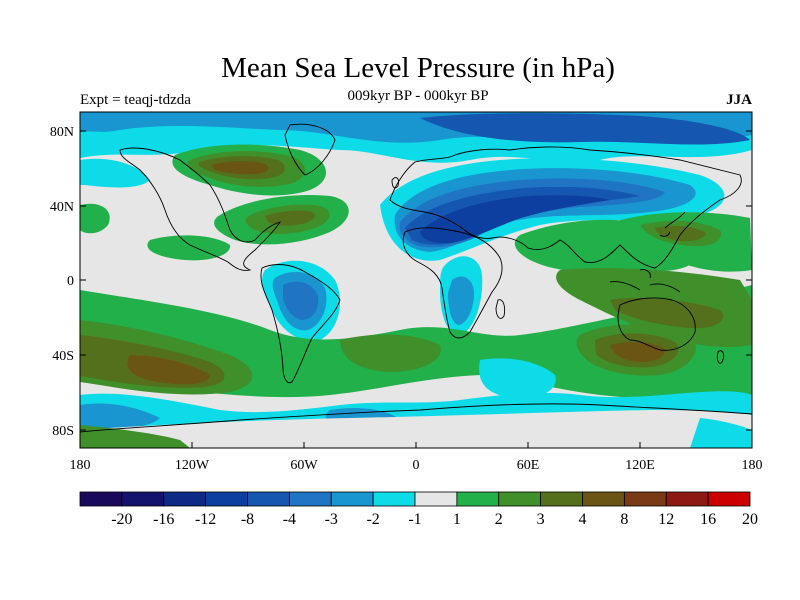  I want to click on colorbar-label: -16, so click(163, 519).